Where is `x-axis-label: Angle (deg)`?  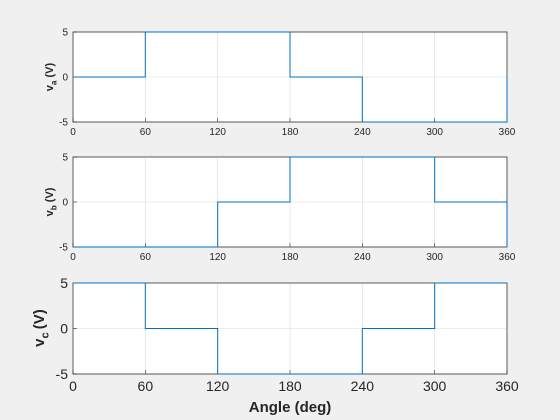 x-axis-label: Angle (deg) is located at coordinates (290, 407).